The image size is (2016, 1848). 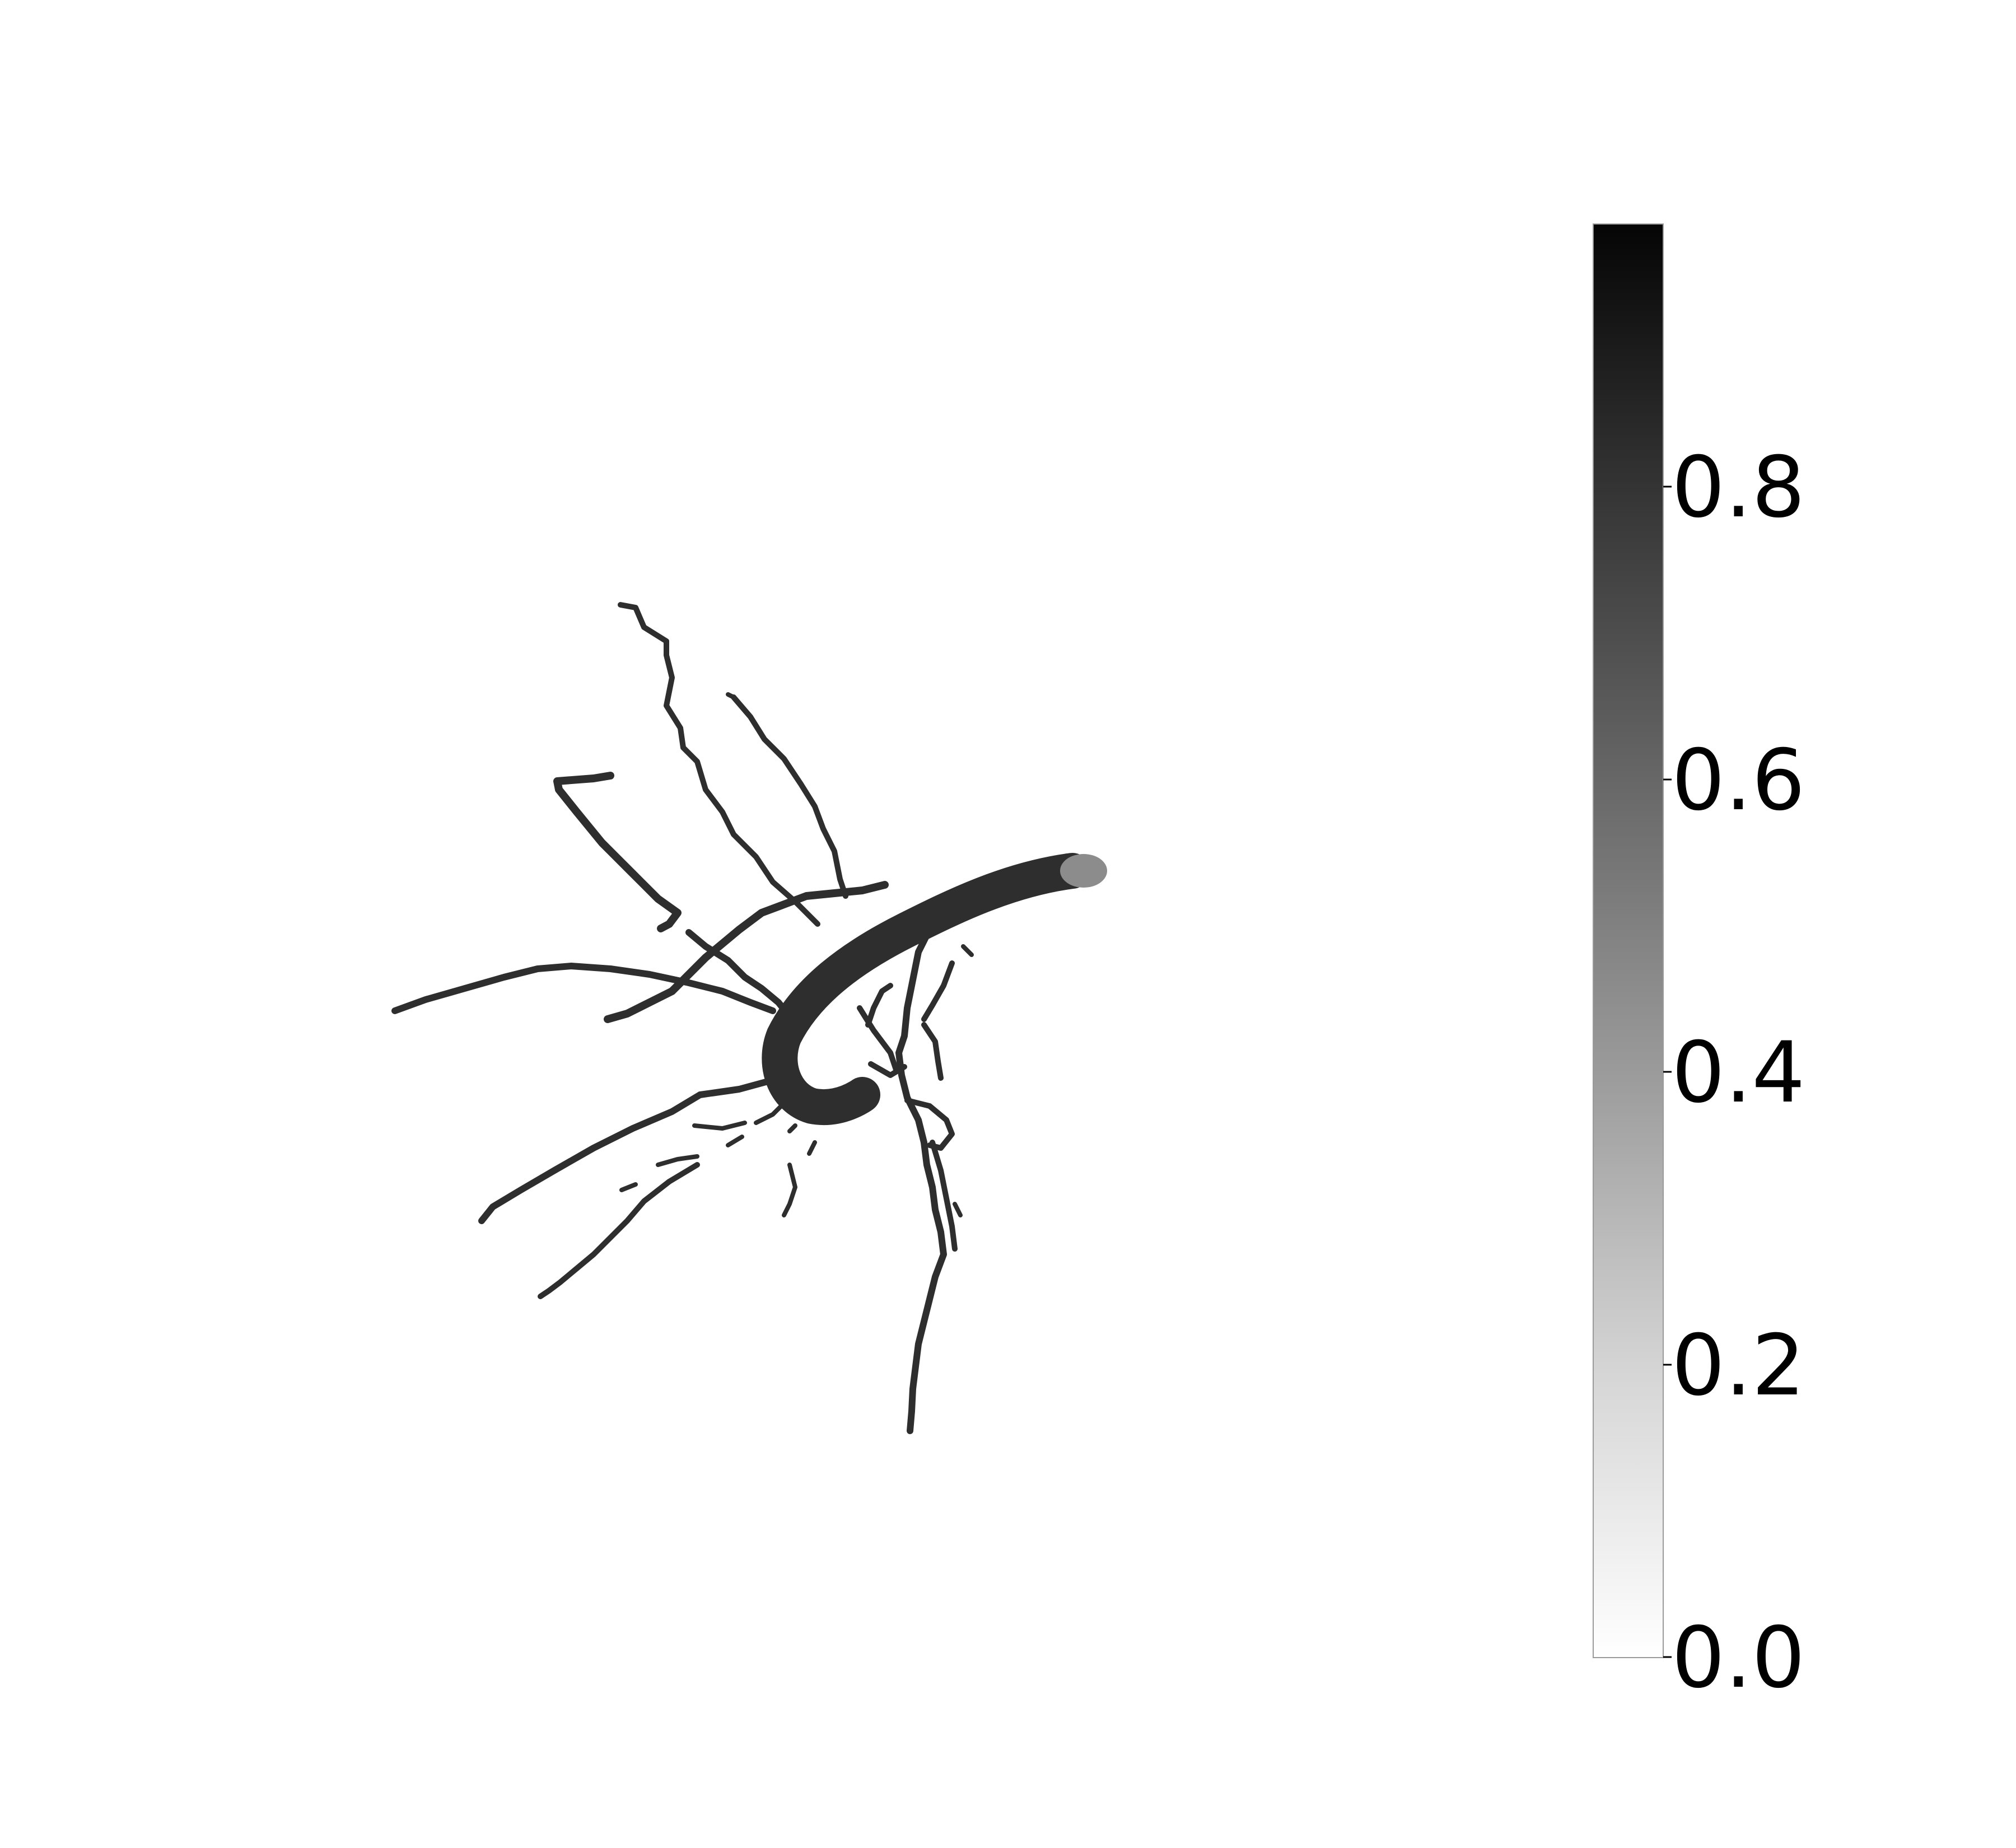 I want to click on colorbar-tick-label: 0.2, so click(x=1739, y=1366).